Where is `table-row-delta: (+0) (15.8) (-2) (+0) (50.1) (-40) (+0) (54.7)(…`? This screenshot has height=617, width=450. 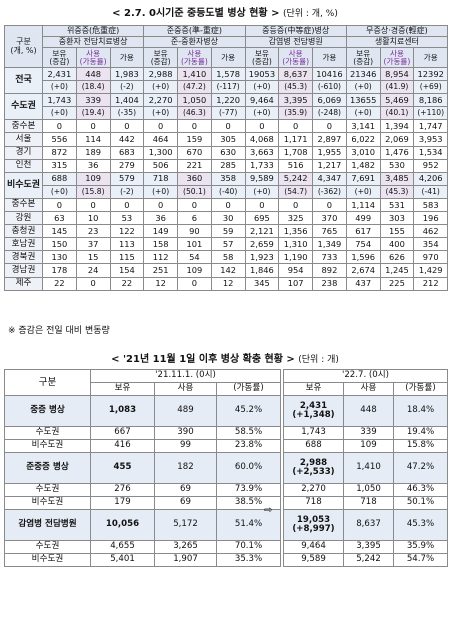
table-row-delta: (+0) (15.8) (-2) (+0) (50.1) (-40) (+0) (54.7)(… is located at coordinates (227, 191).